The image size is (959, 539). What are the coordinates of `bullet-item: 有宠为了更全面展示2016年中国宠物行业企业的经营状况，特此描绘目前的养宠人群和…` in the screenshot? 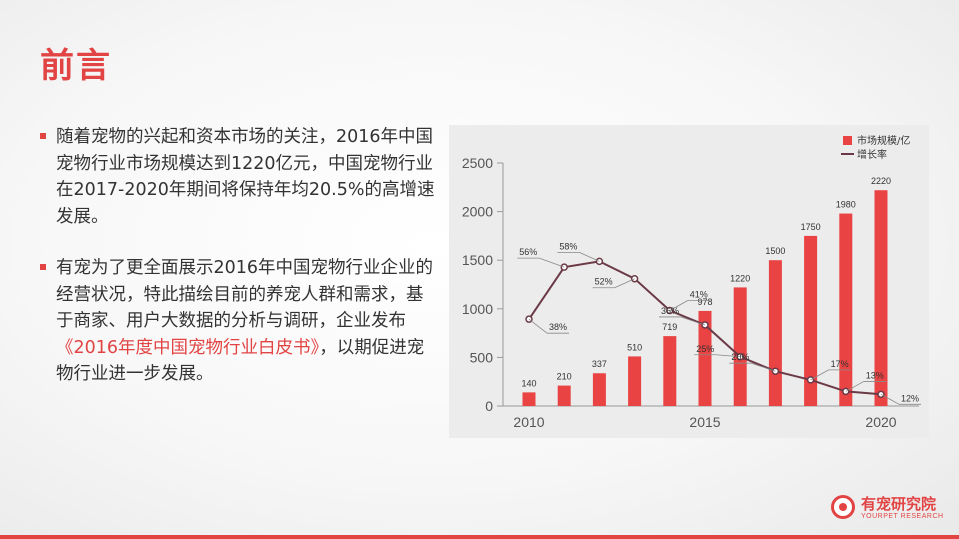 It's located at (240, 321).